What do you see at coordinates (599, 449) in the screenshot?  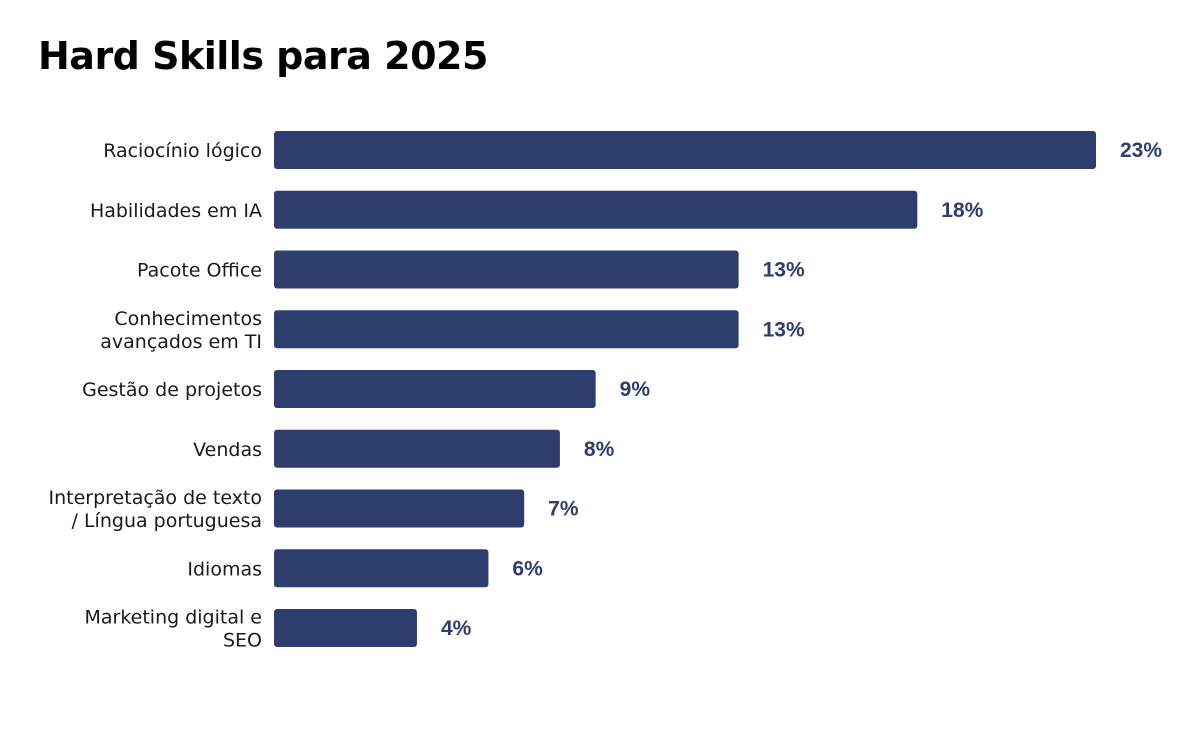 I see `value-label-5: 8%` at bounding box center [599, 449].